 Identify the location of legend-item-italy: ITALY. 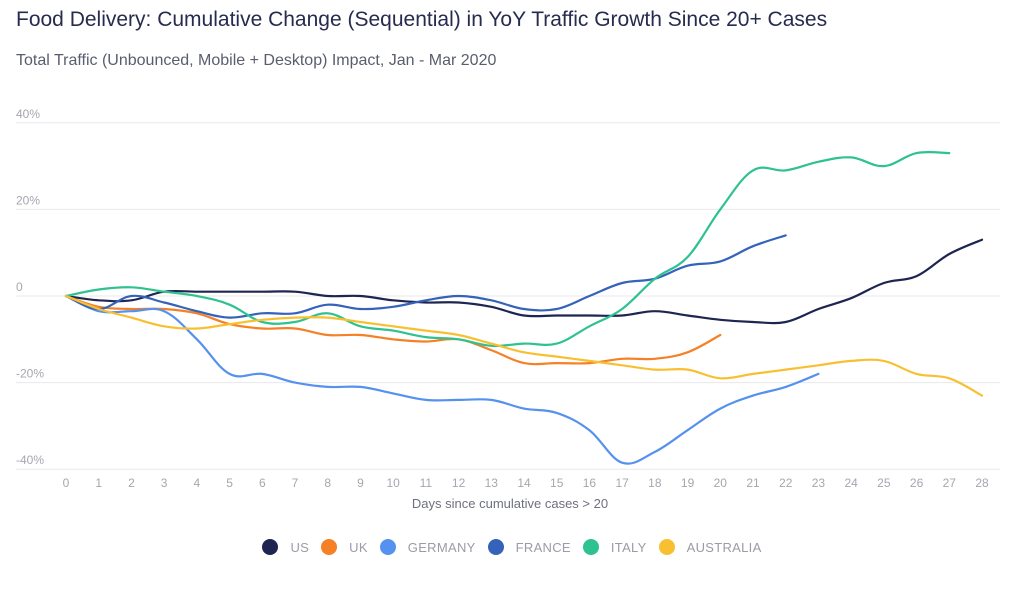
(614, 547).